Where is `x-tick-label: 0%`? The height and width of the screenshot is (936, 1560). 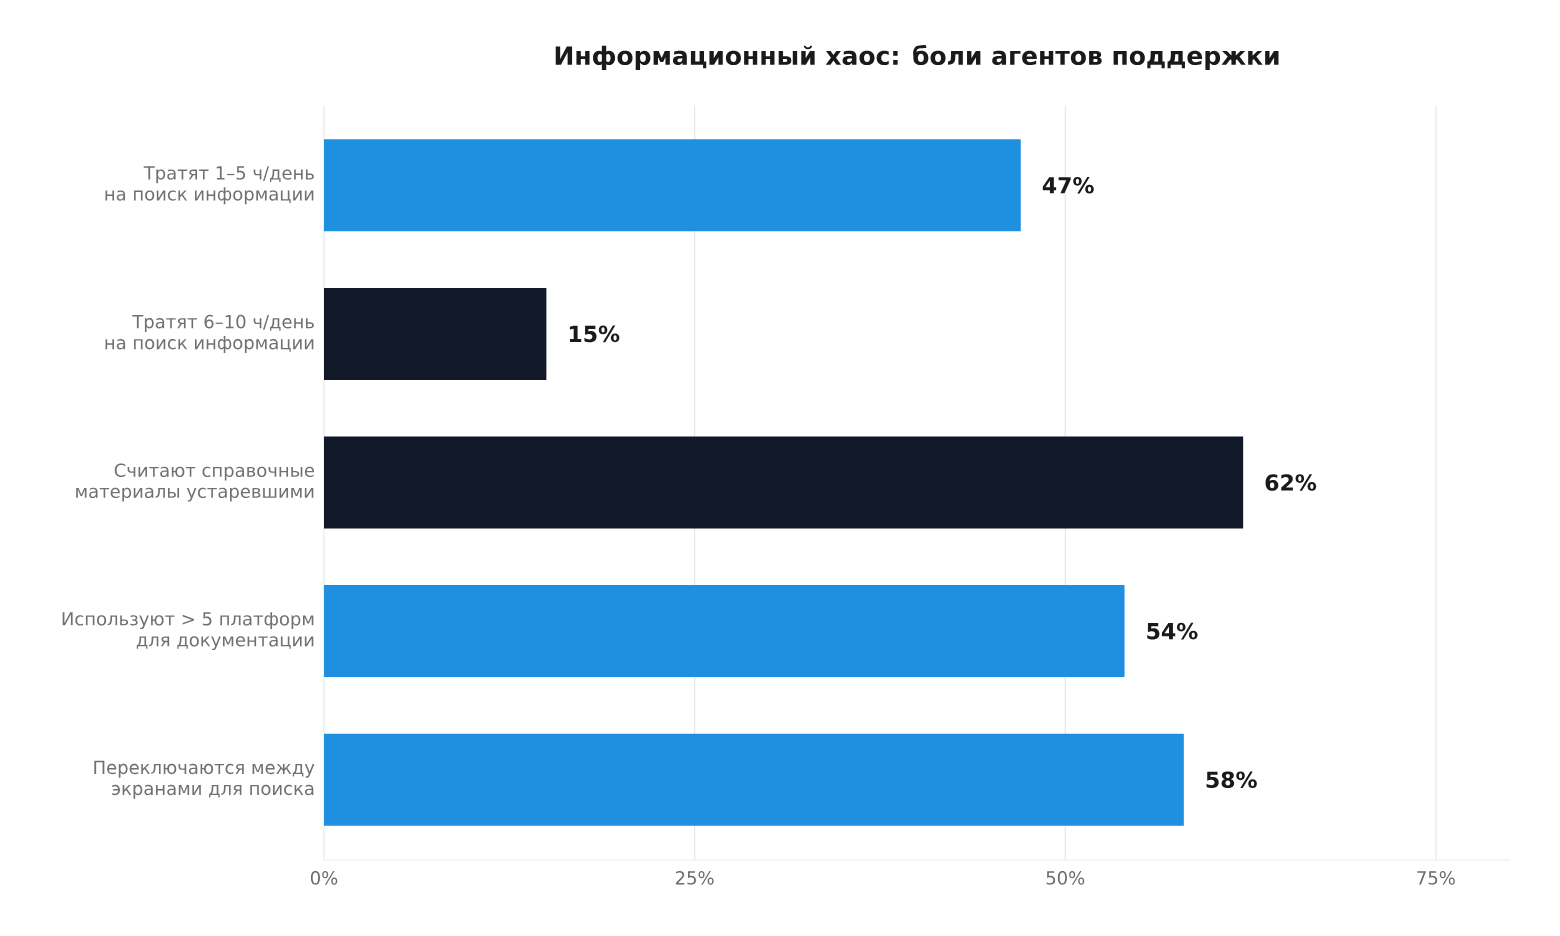
x-tick-label: 0% is located at coordinates (324, 878).